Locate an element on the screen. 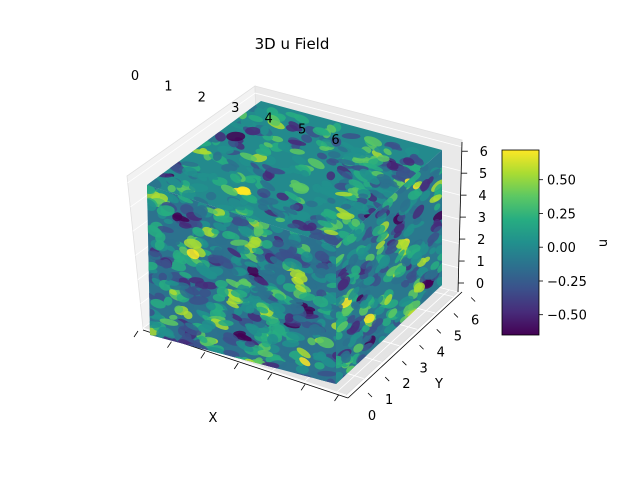 The width and height of the screenshot is (640, 480). grid-line is located at coordinates (393, 341).